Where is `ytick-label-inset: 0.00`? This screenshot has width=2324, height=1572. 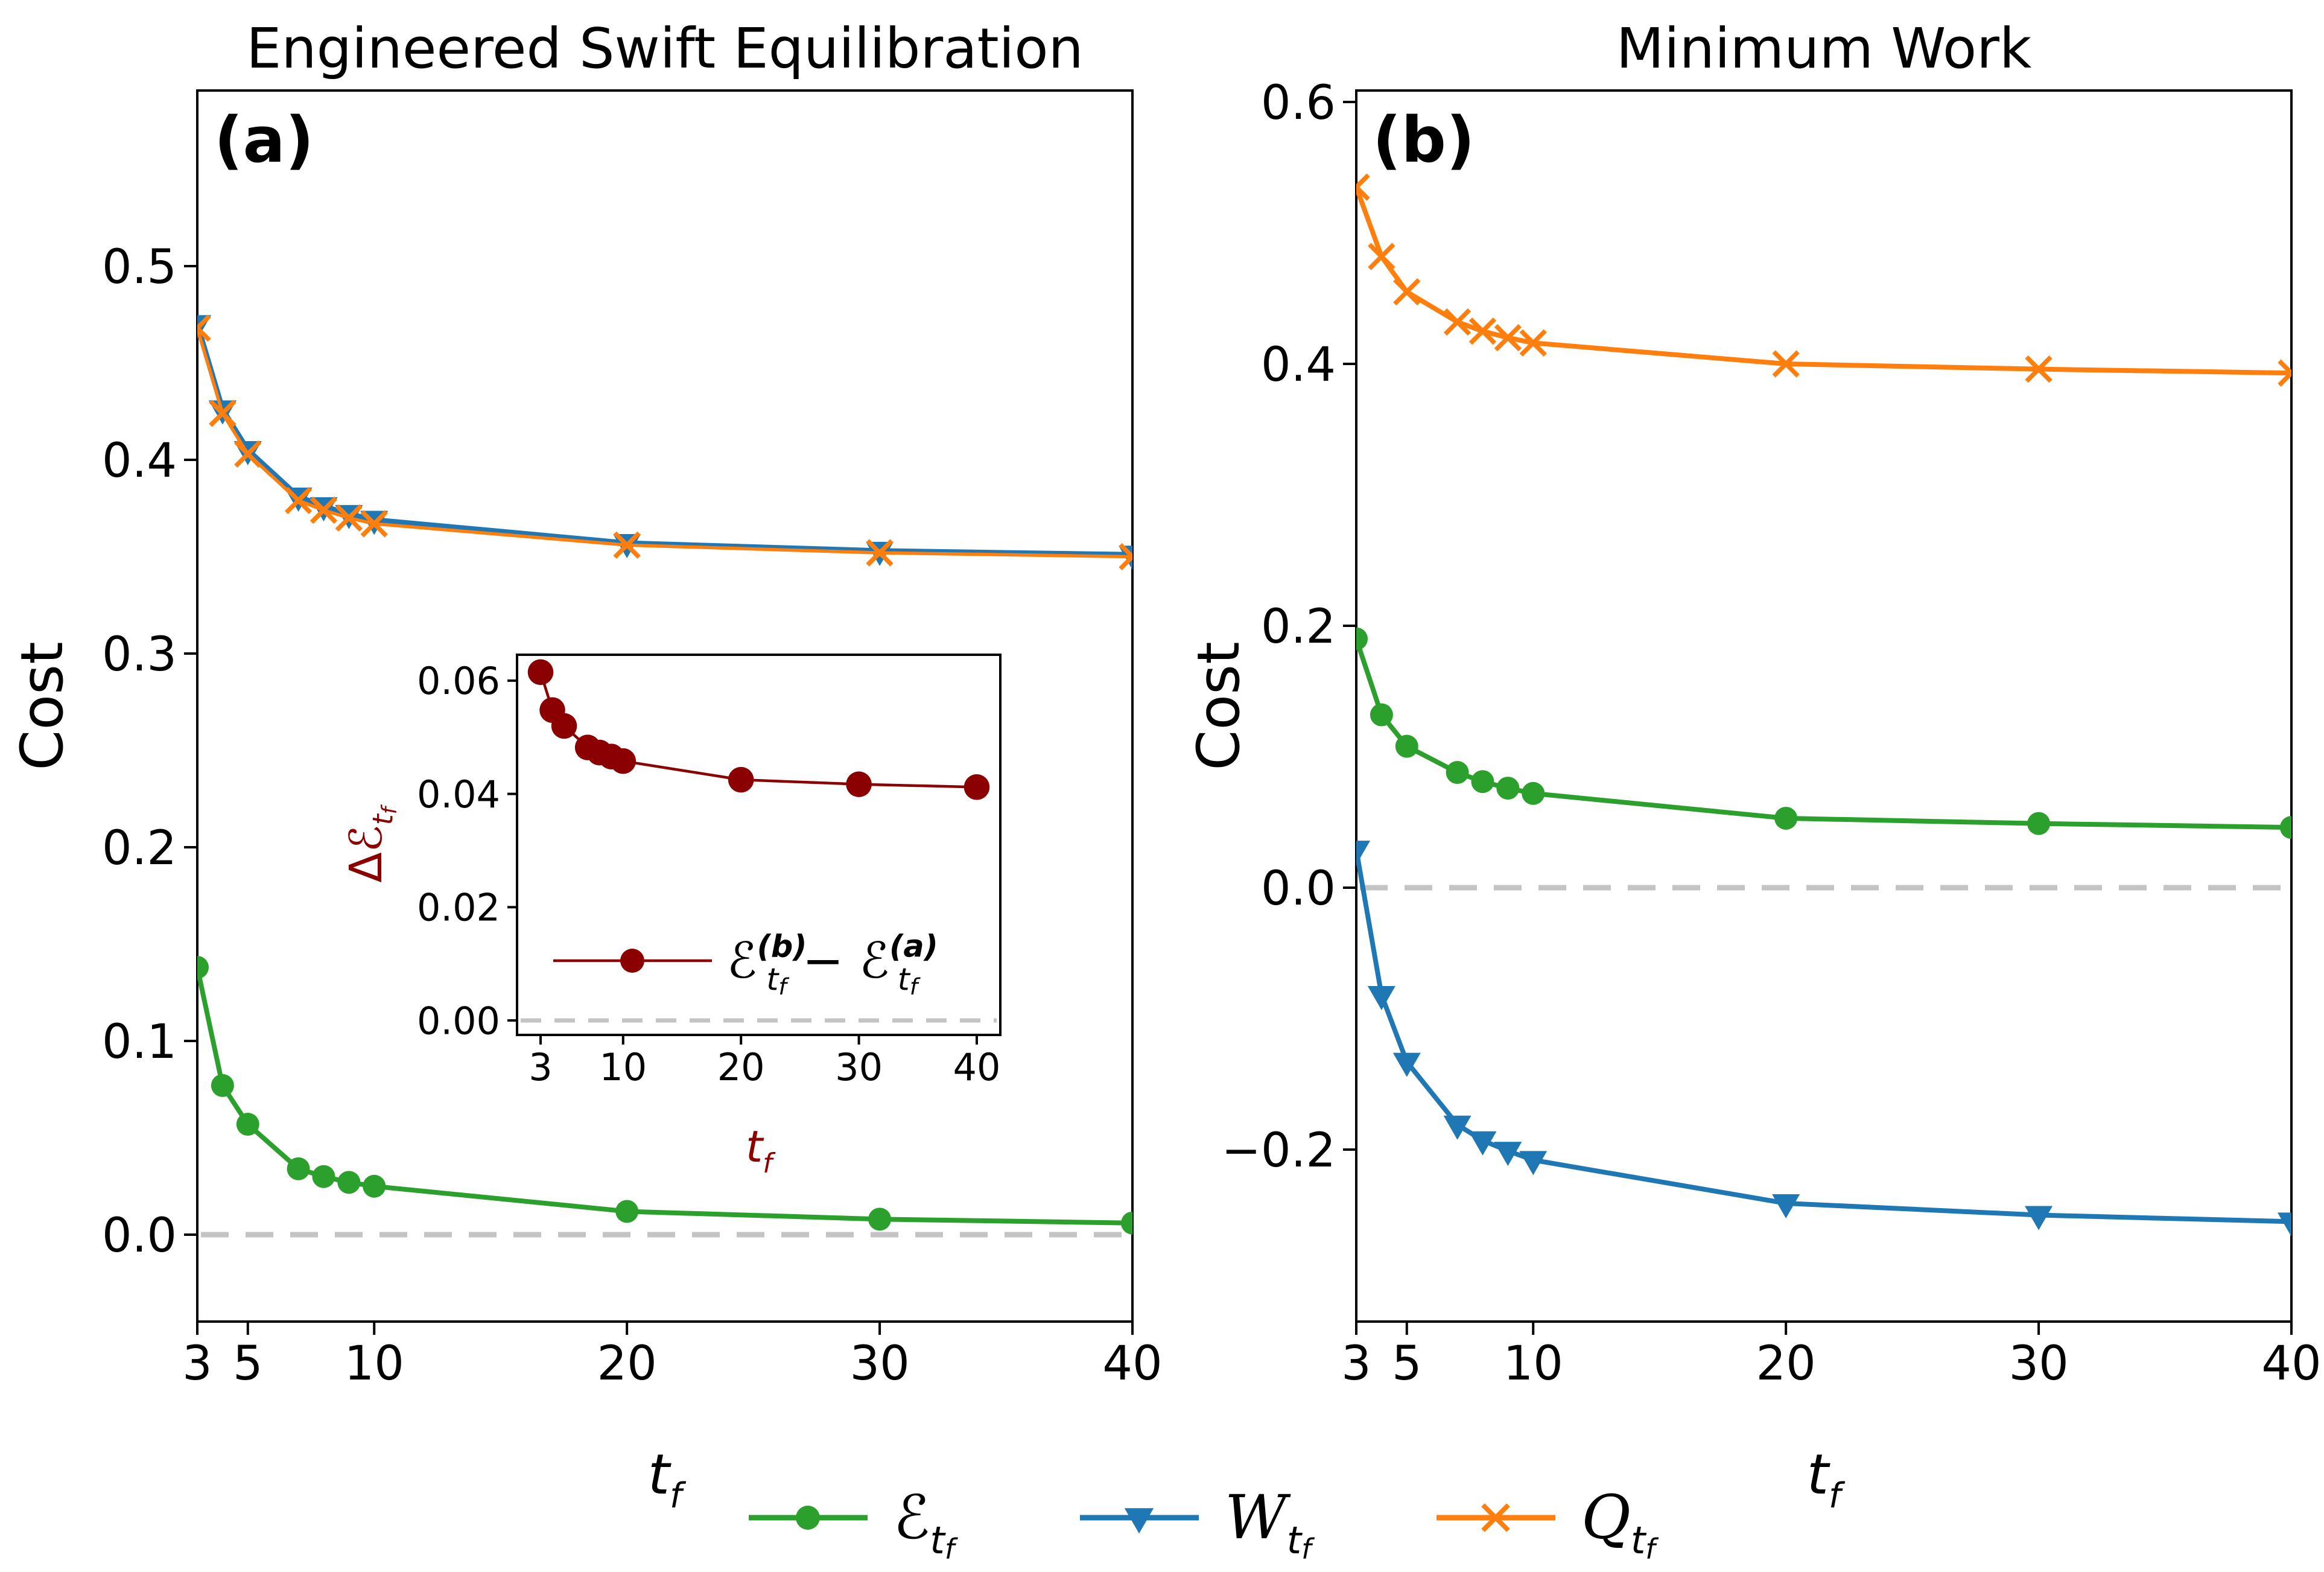 ytick-label-inset: 0.00 is located at coordinates (458, 1021).